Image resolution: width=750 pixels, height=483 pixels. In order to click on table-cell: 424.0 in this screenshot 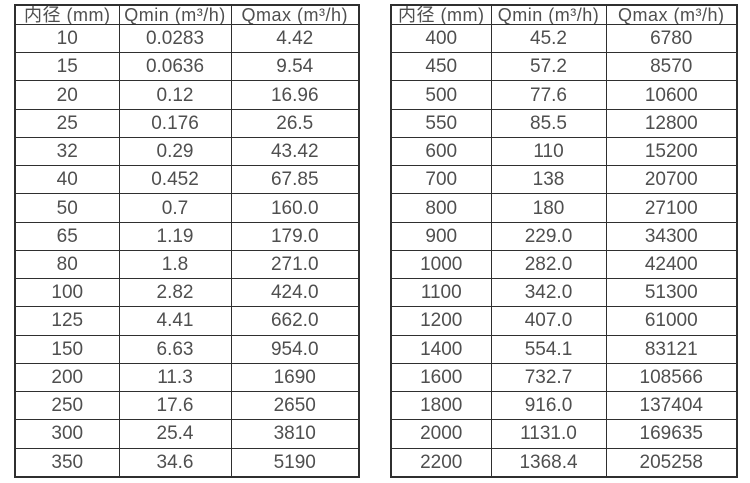, I will do `click(295, 293)`.